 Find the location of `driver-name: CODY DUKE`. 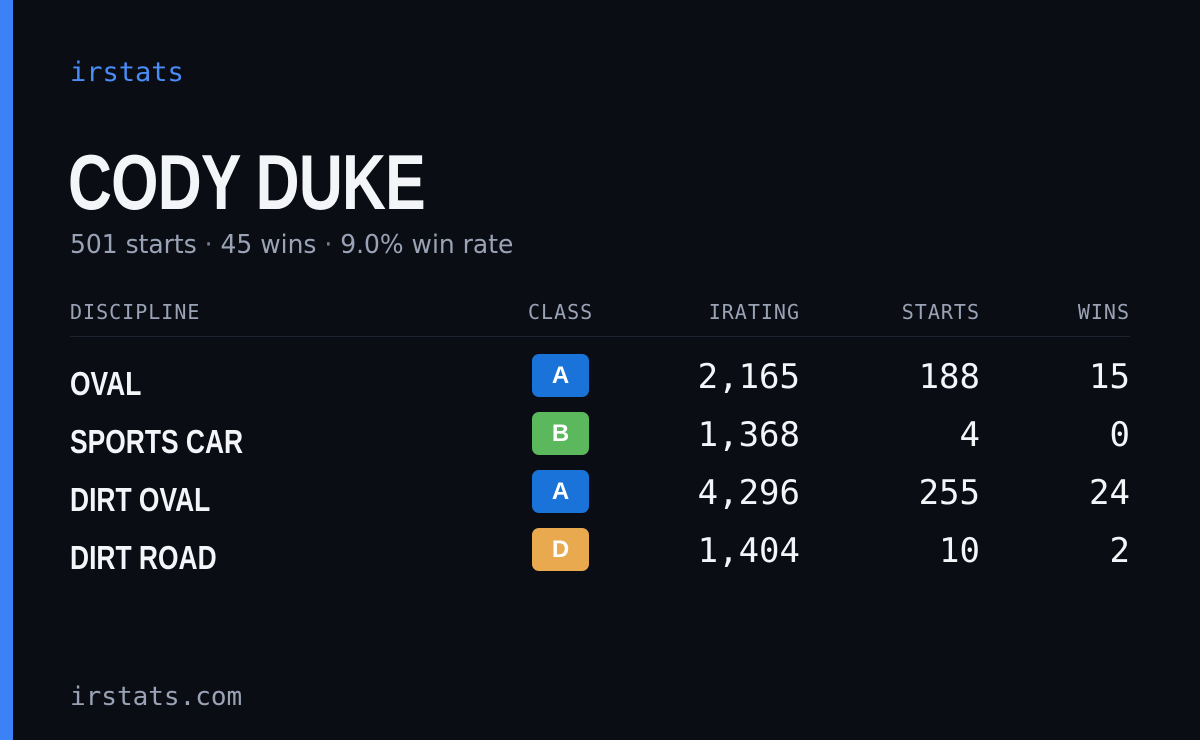

driver-name: CODY DUKE is located at coordinates (247, 182).